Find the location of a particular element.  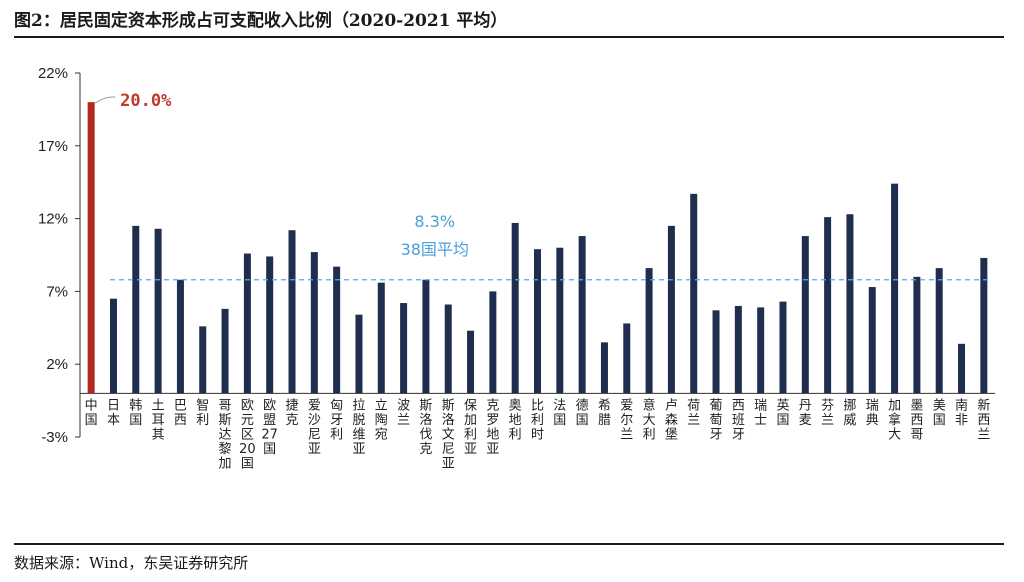

x-tick-label: 加拿大 is located at coordinates (894, 420).